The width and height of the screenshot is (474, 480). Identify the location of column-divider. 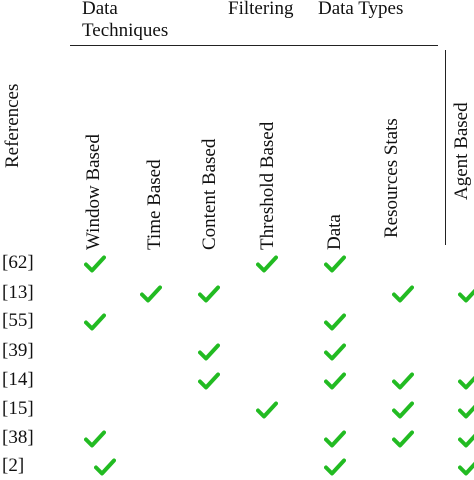
(445, 147).